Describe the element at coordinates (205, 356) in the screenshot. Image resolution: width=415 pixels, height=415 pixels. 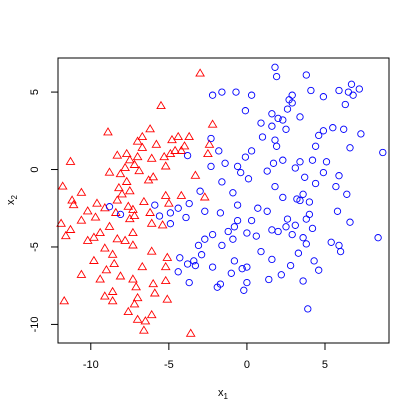
I see `x-axis: -10 -5 0 5` at that location.